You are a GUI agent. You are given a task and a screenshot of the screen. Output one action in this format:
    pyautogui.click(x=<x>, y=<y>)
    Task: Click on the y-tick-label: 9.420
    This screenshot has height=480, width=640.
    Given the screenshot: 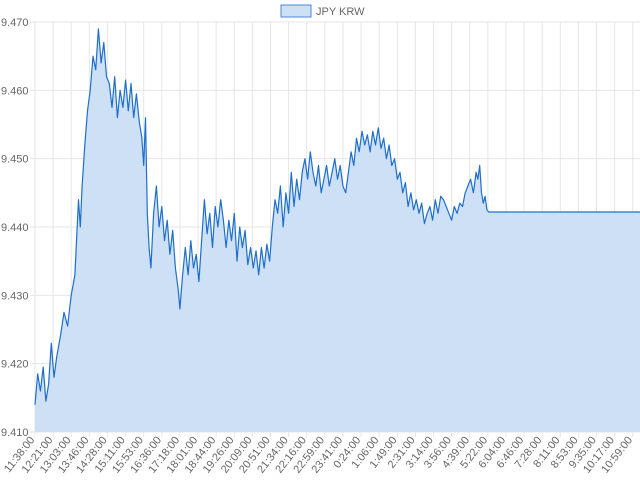 What is the action you would take?
    pyautogui.click(x=15, y=365)
    